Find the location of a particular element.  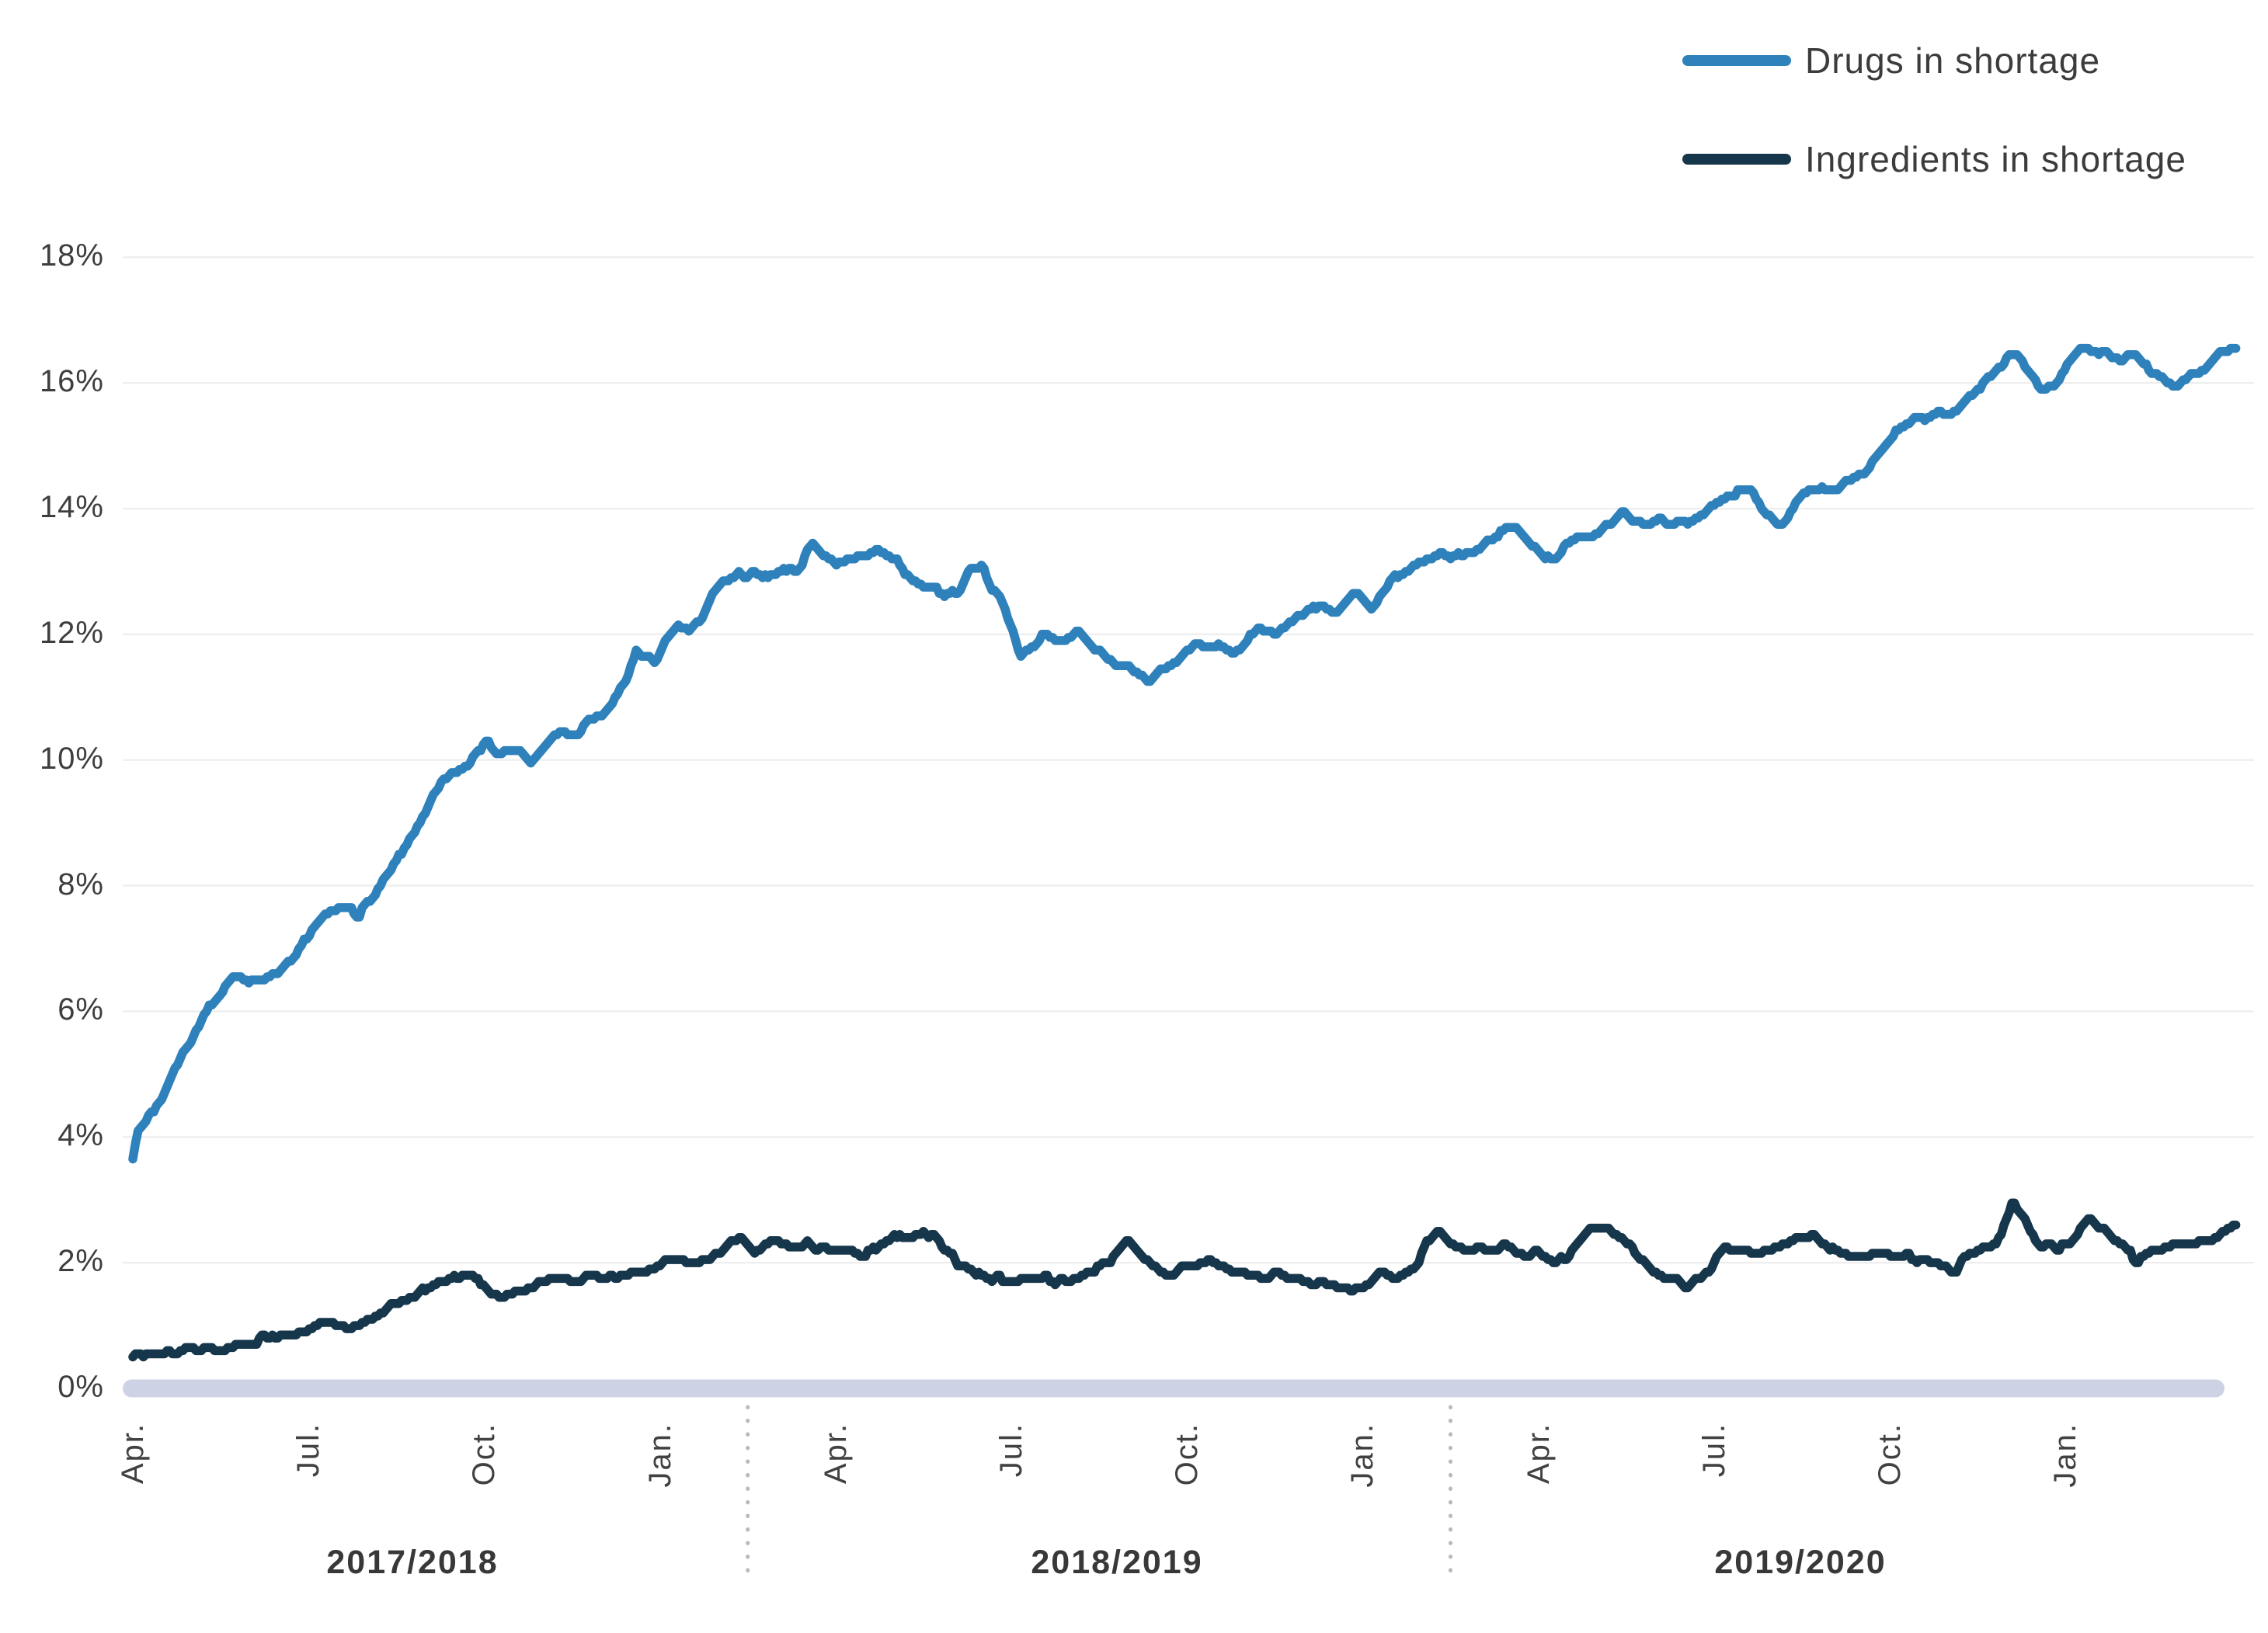

legend-label-drugs: Drugs in shortage is located at coordinates (1953, 60).